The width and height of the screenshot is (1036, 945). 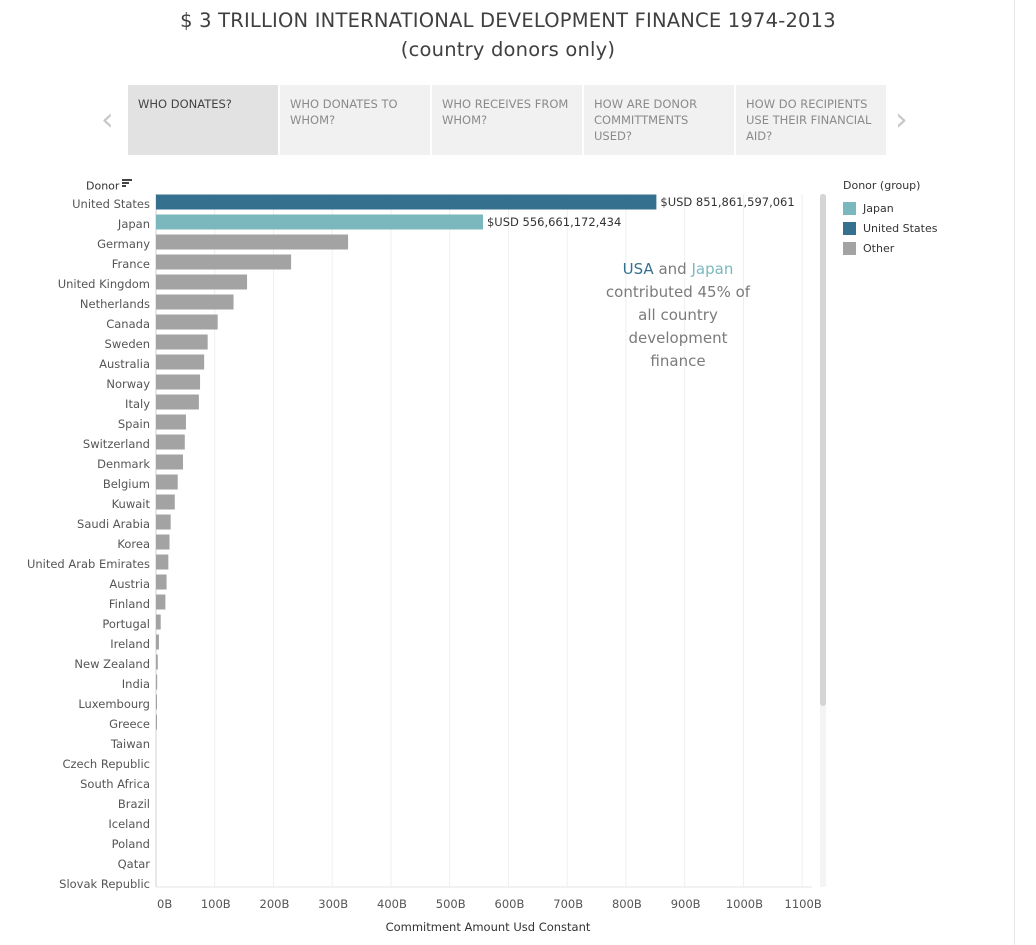 I want to click on bar-sweden, so click(x=182, y=342).